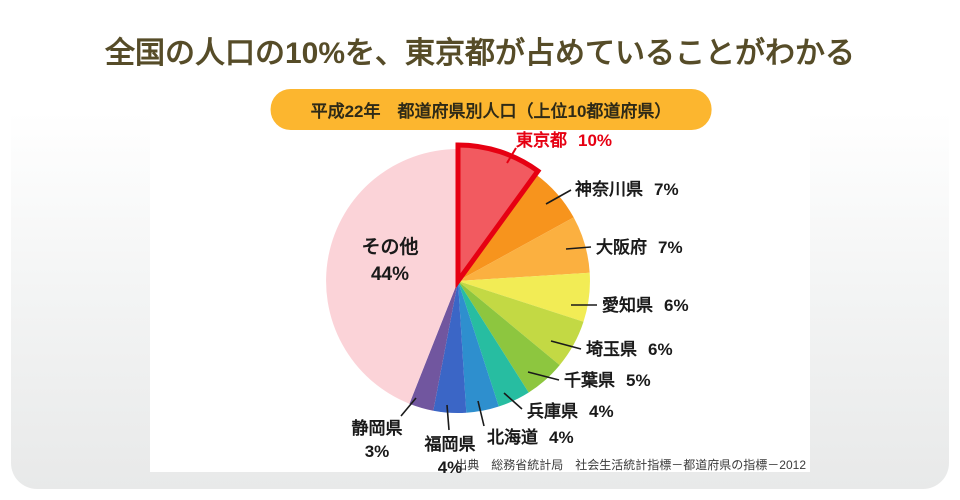  What do you see at coordinates (524, 249) in the screenshot?
I see `pie-slice-osaka` at bounding box center [524, 249].